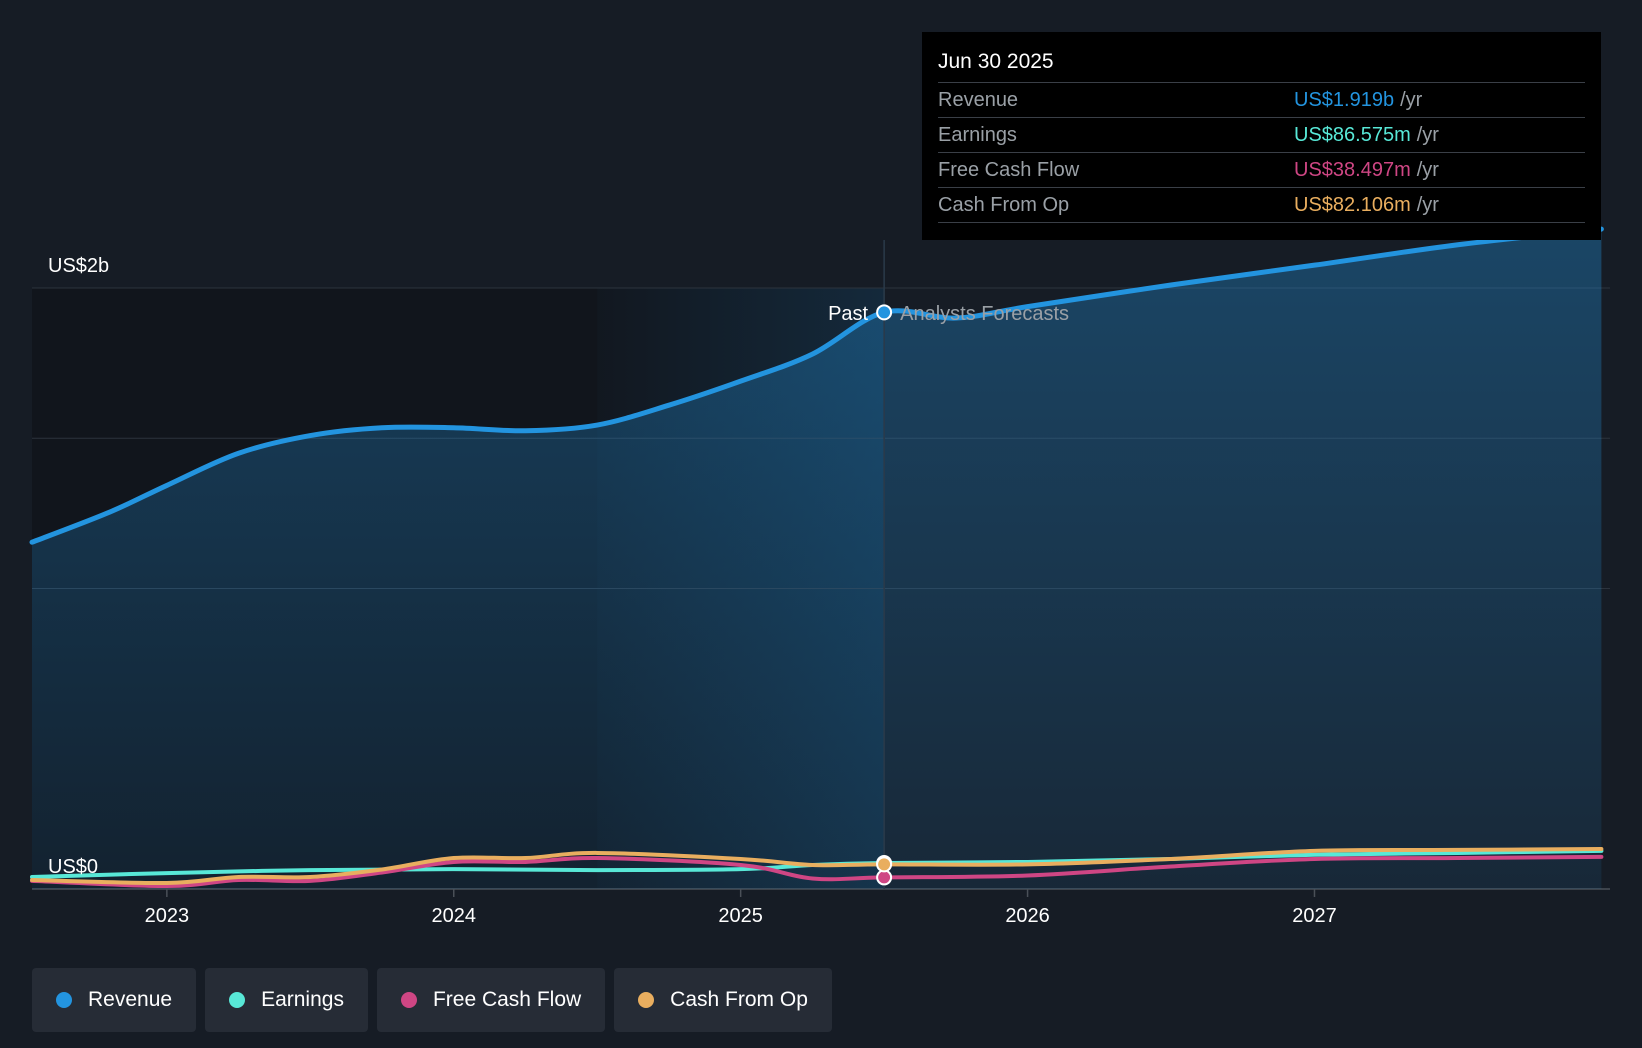 The image size is (1642, 1048). I want to click on y-axis-bottom-label: US$0, so click(73, 867).